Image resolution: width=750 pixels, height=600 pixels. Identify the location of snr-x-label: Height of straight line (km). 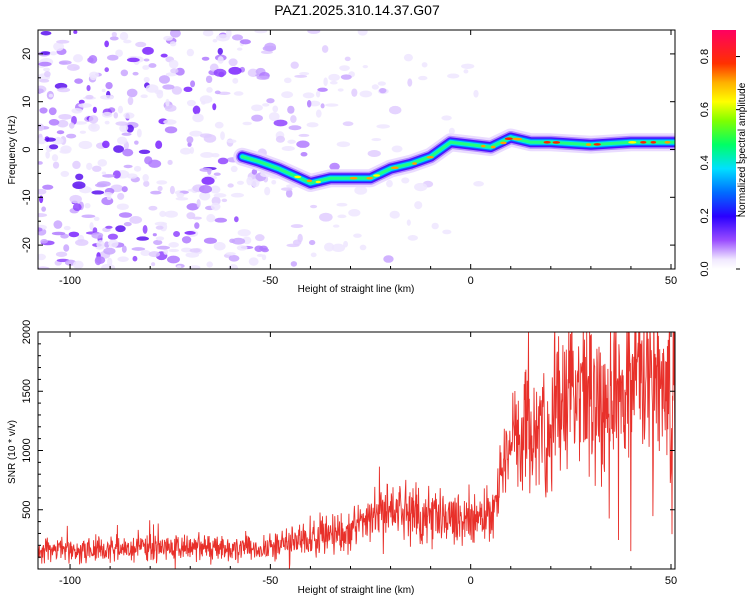
(356, 590).